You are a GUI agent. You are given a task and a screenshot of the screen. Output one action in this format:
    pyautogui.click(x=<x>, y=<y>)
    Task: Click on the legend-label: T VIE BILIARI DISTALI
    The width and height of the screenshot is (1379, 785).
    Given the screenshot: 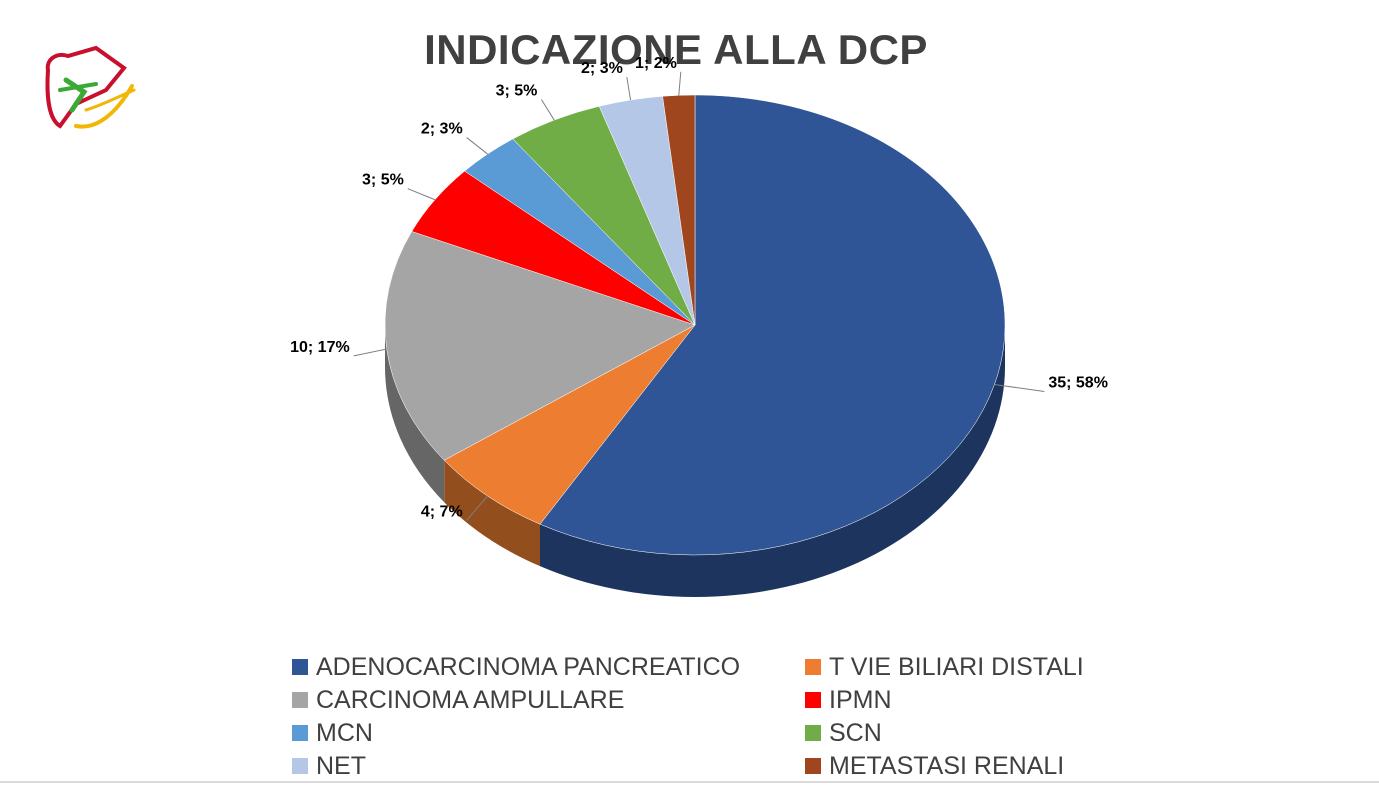 What is the action you would take?
    pyautogui.click(x=956, y=666)
    